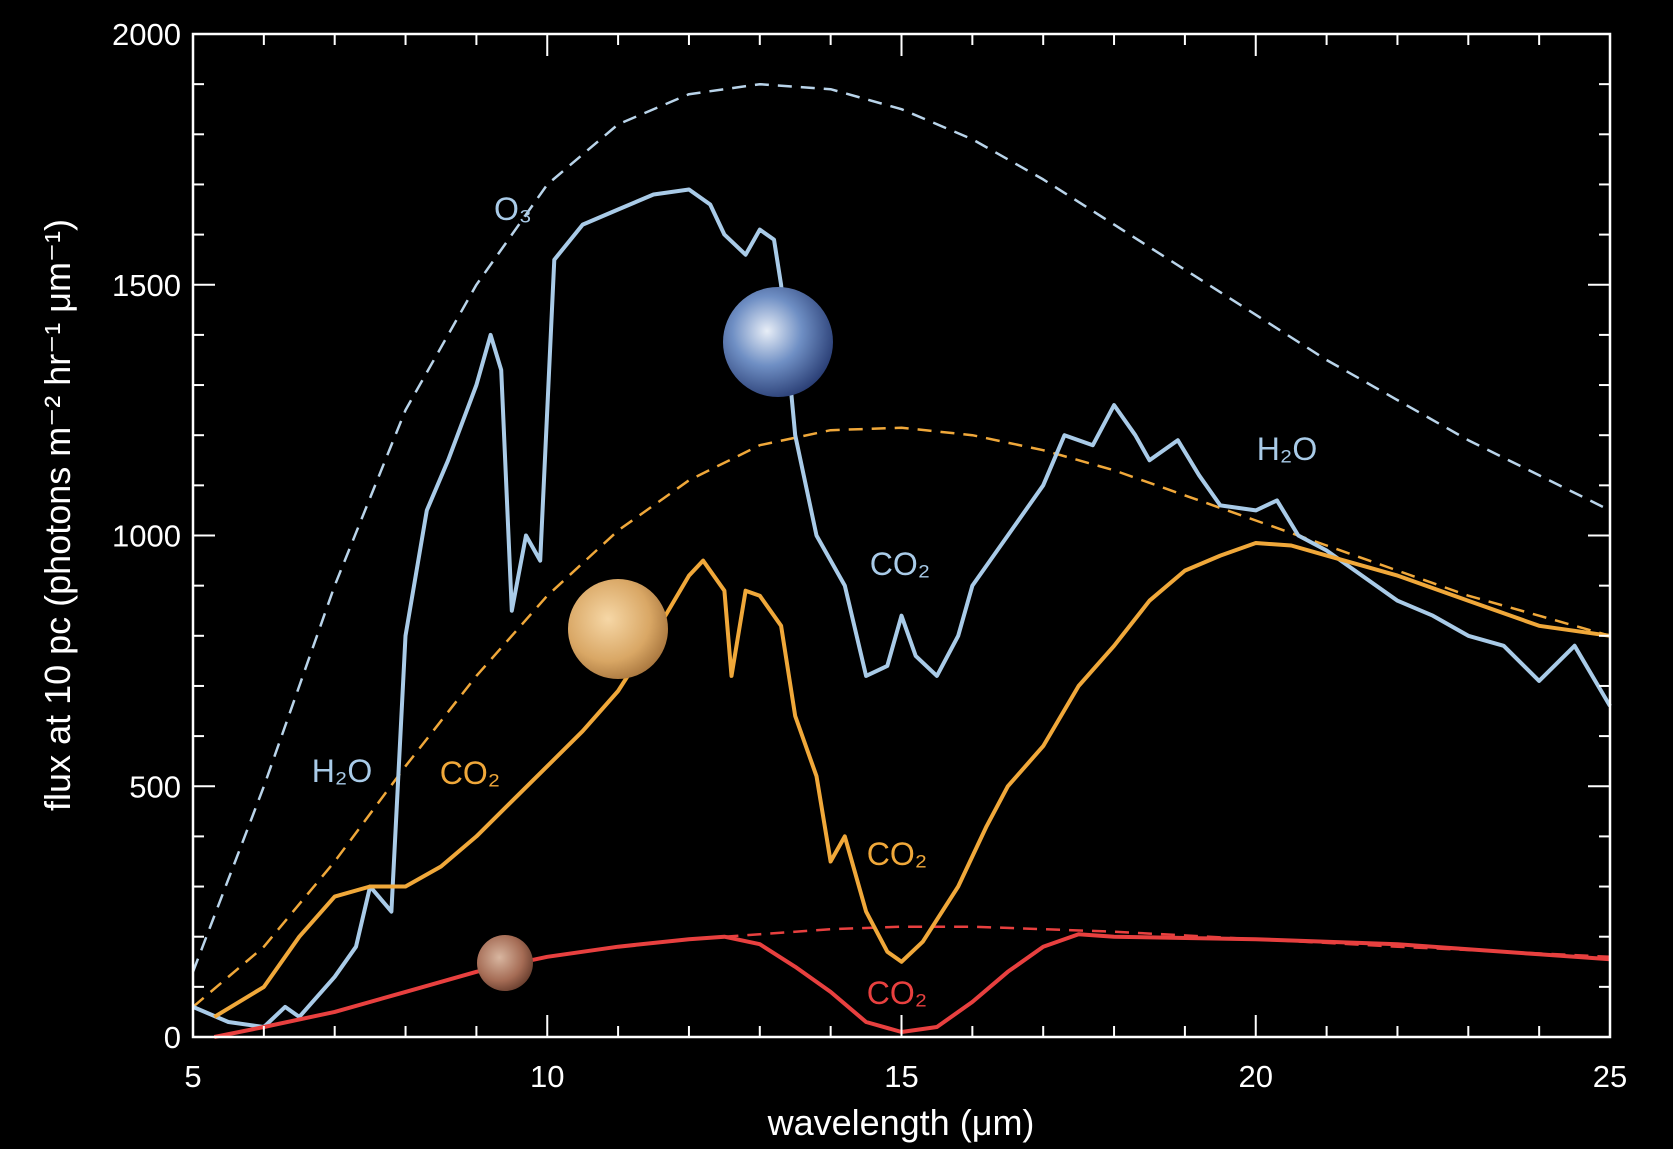 This screenshot has width=1673, height=1149. I want to click on y-tick-label: 500, so click(155, 786).